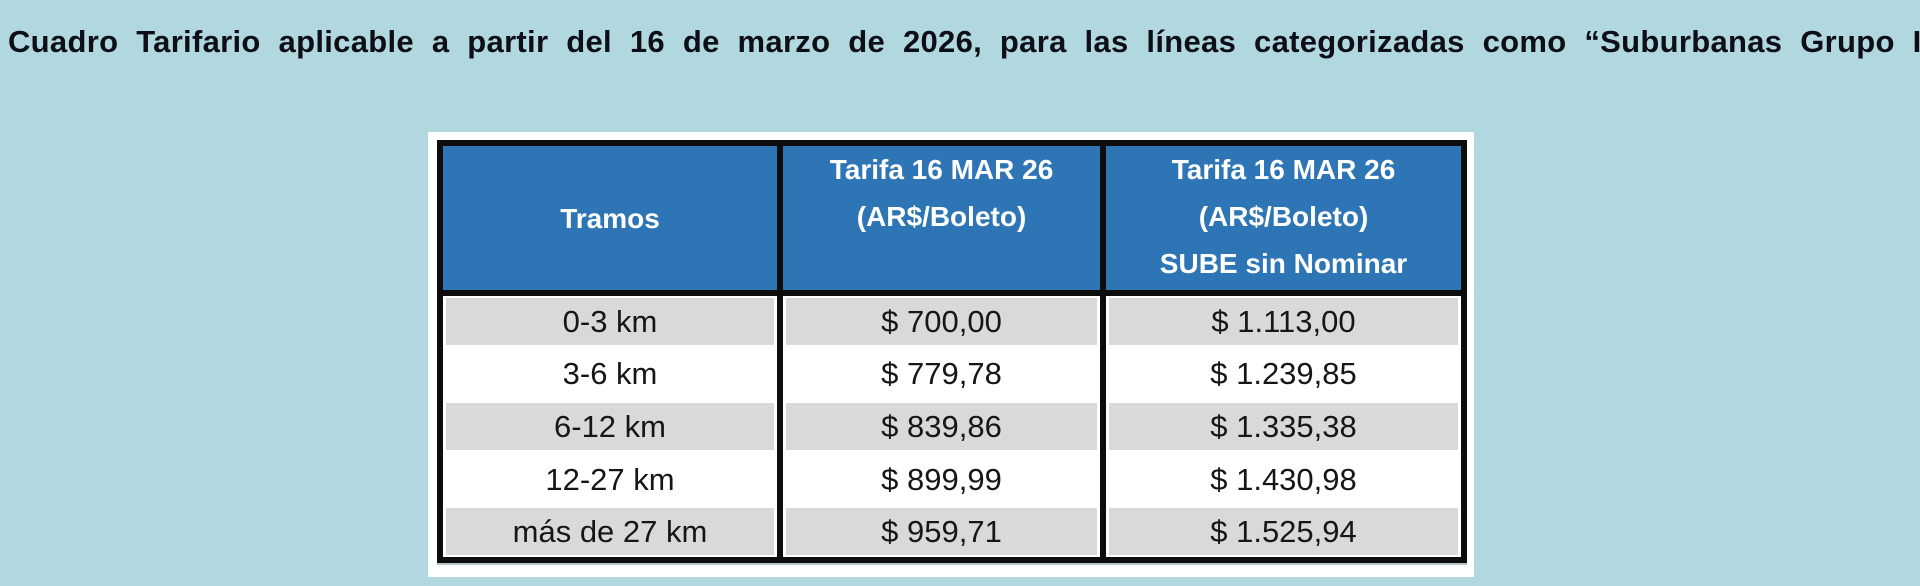  Describe the element at coordinates (941, 426) in the screenshot. I see `cell-tarifa: $ 839,86` at that location.